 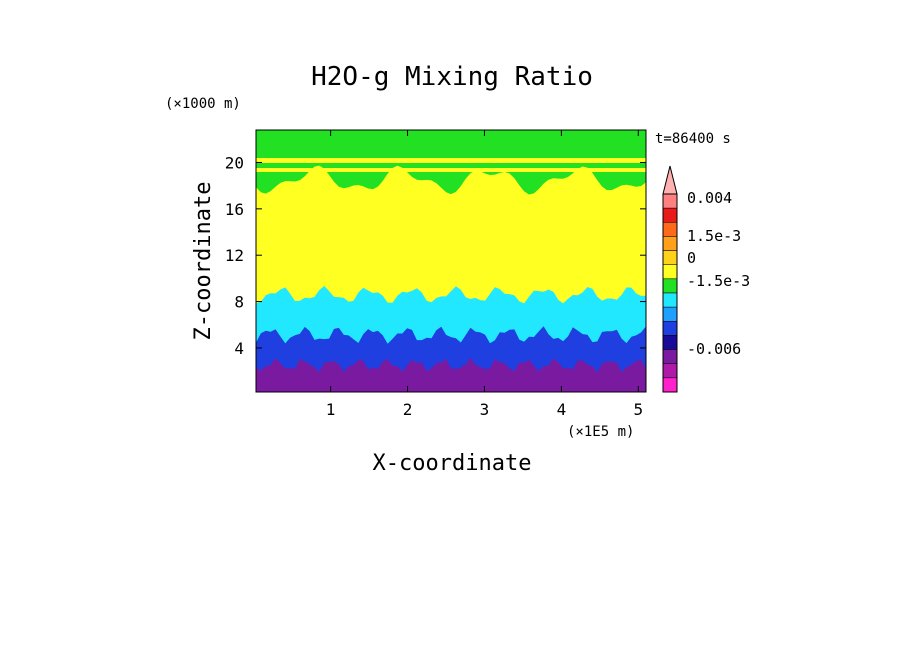 What do you see at coordinates (562, 409) in the screenshot?
I see `x-tick-label: 4` at bounding box center [562, 409].